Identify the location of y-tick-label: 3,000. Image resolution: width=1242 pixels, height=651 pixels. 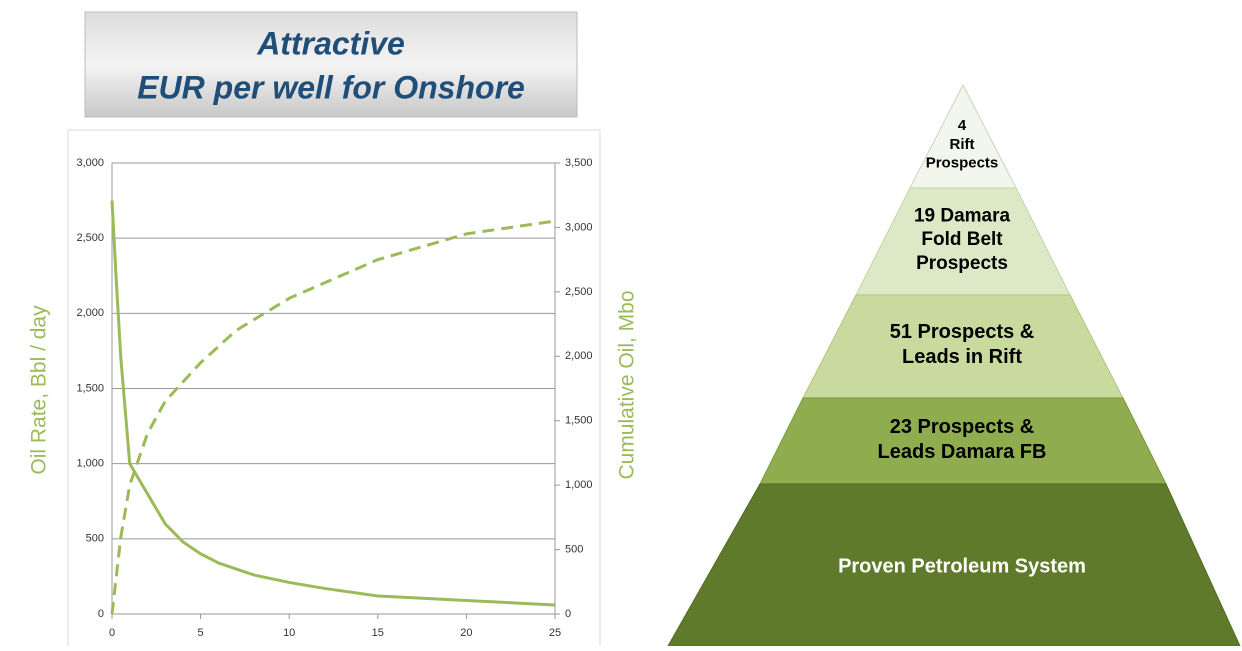
(90, 163).